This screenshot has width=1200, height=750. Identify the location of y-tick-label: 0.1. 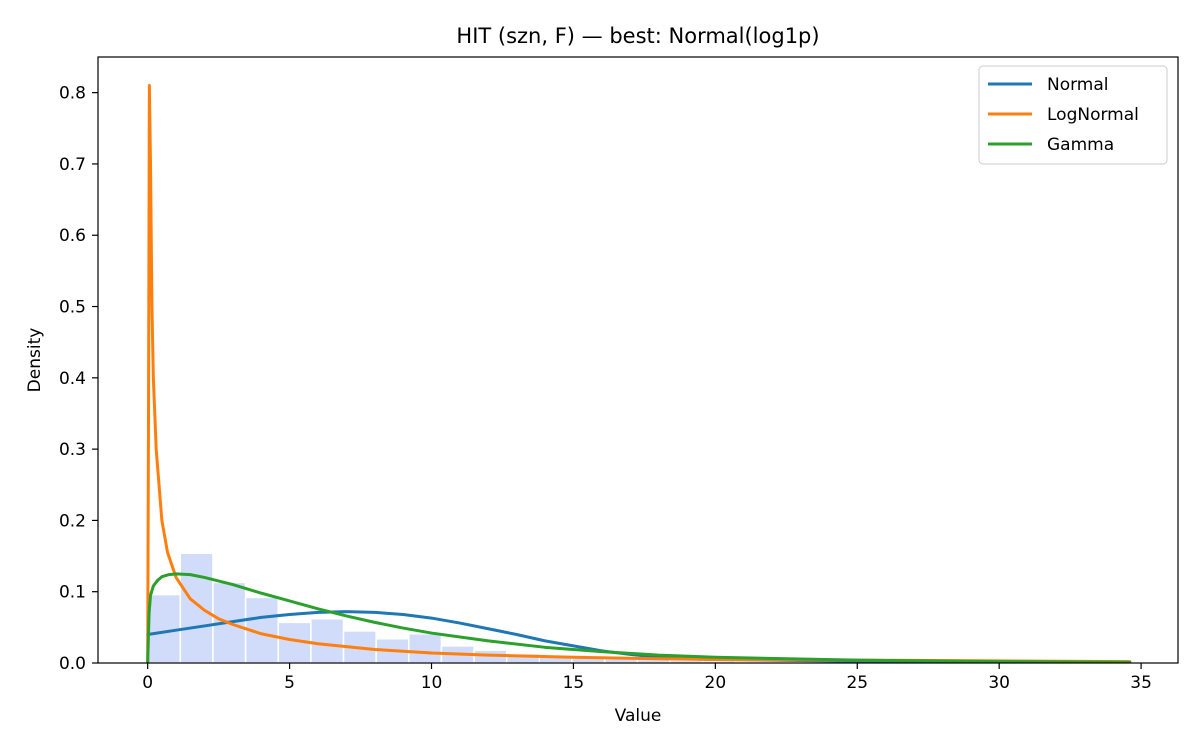
(72, 593).